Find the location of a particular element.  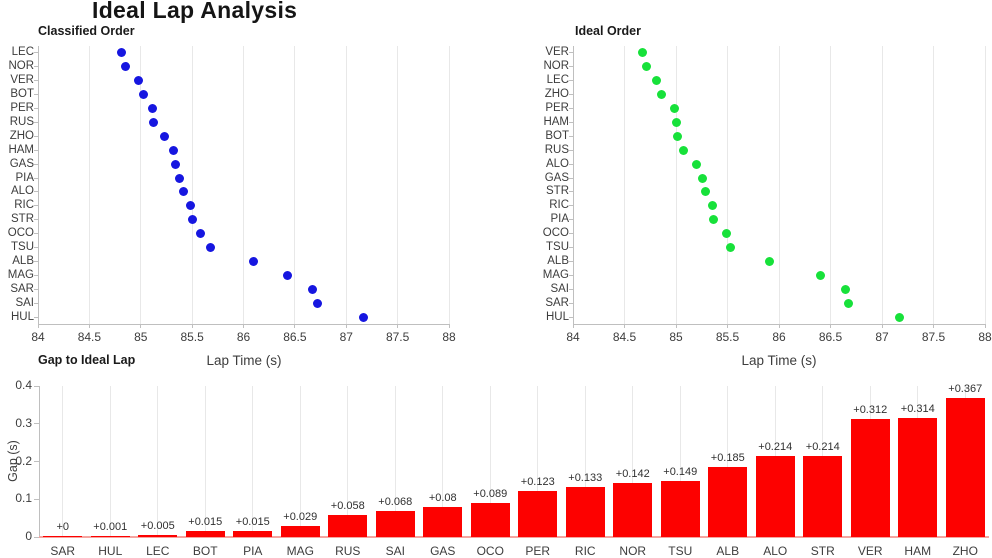

x-category-label-ALO: ALO is located at coordinates (775, 551).